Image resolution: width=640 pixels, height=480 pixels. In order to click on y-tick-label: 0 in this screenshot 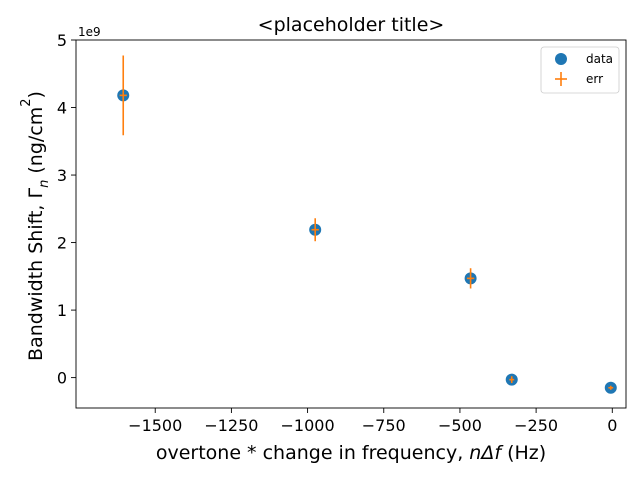, I will do `click(62, 378)`.